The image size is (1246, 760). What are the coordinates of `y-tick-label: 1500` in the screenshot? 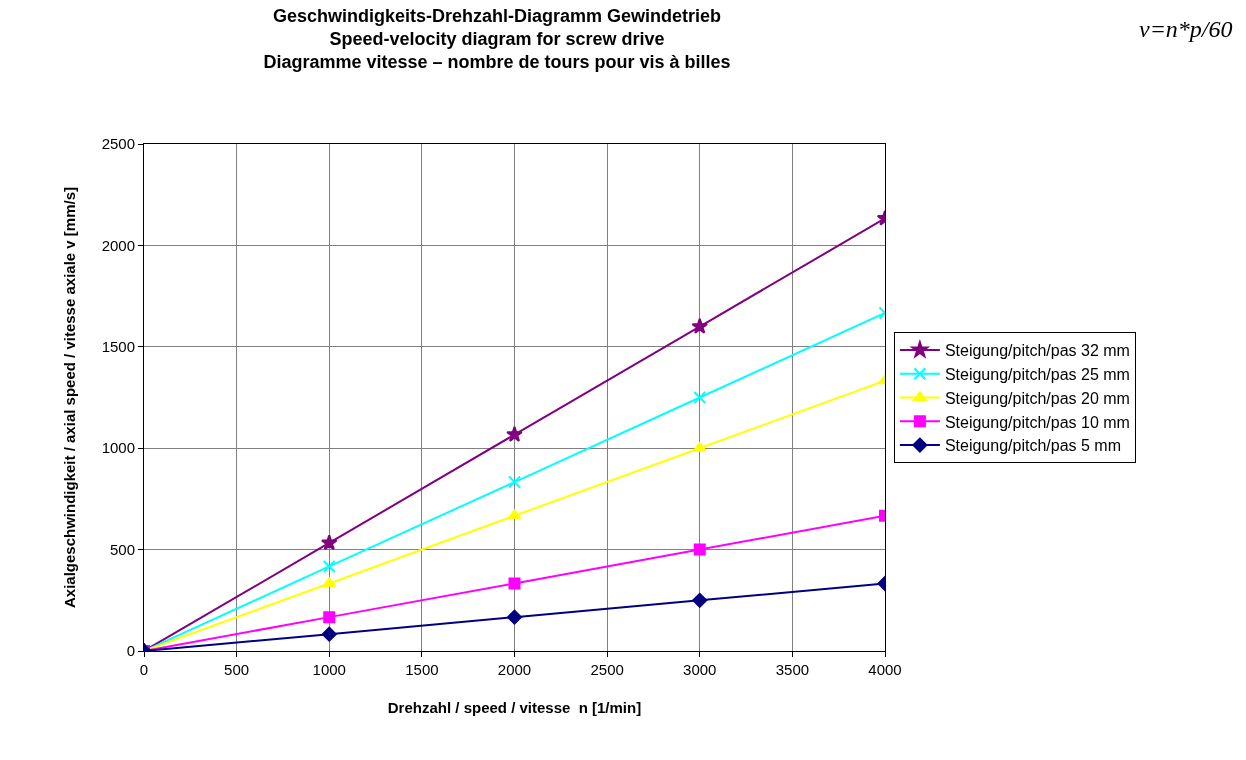 It's located at (118, 347).